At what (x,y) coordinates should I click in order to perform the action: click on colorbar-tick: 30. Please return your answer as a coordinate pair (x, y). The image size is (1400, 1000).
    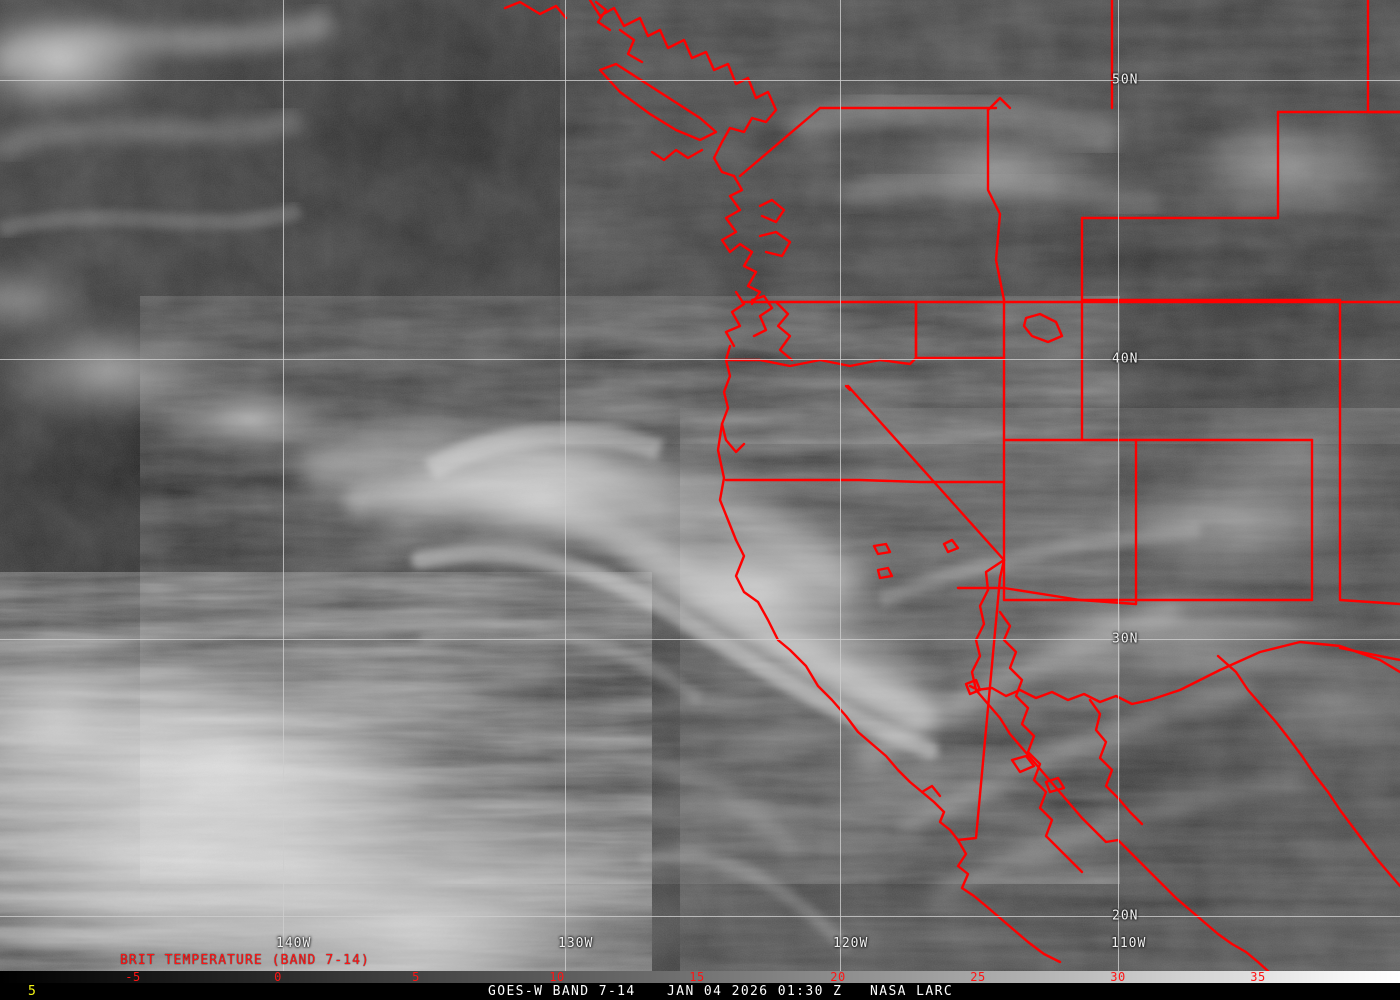
    Looking at the image, I should click on (1118, 977).